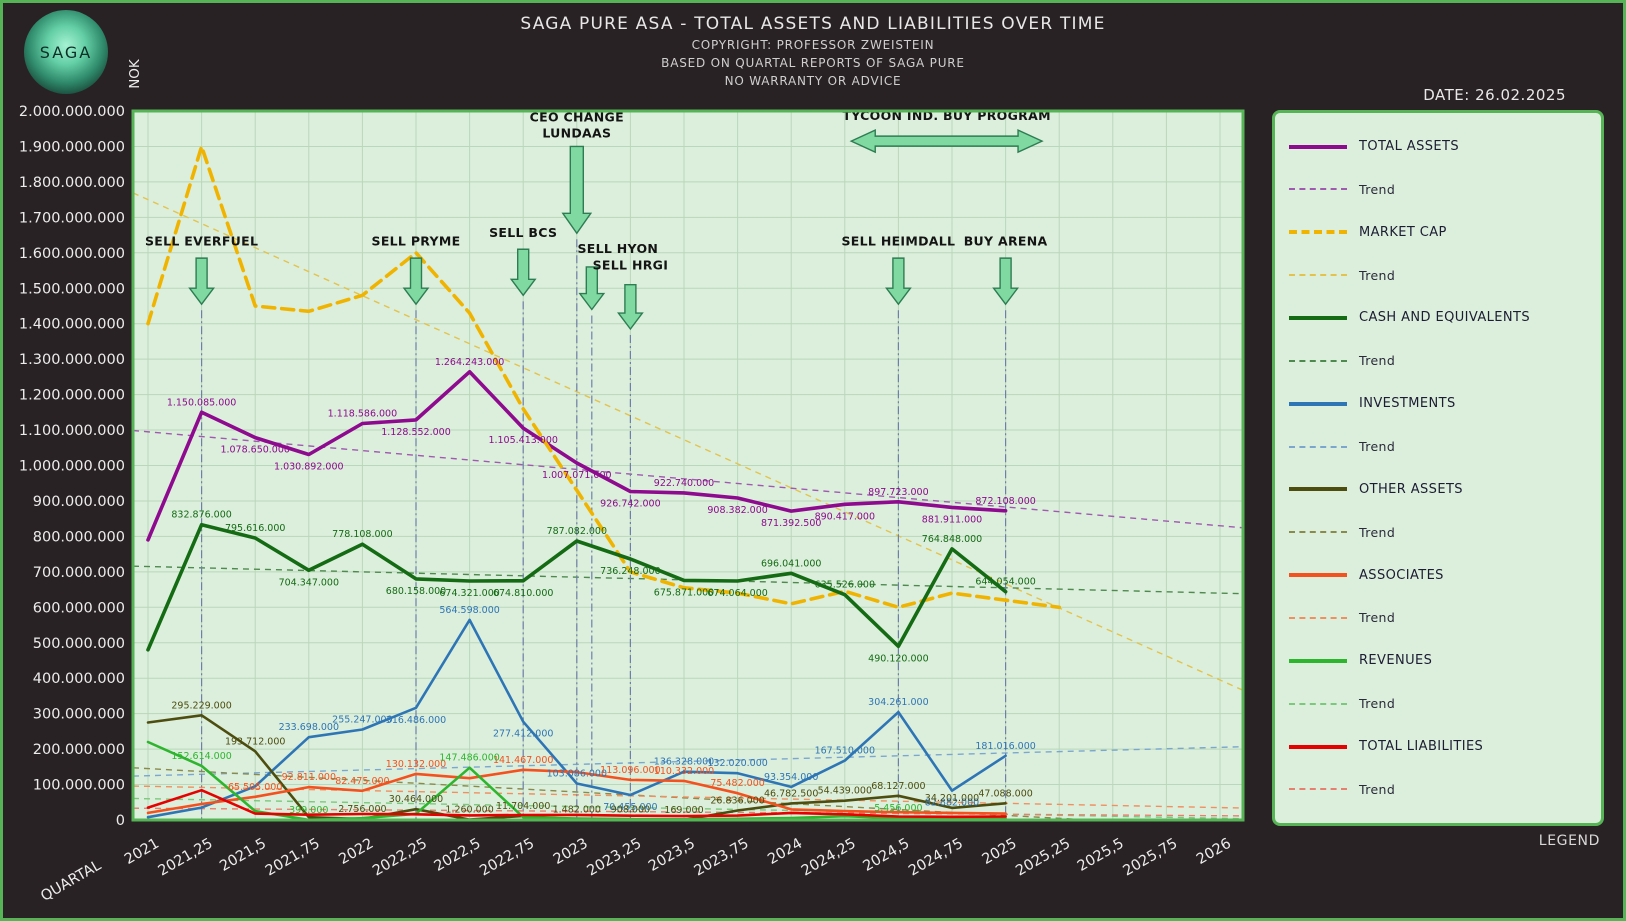  I want to click on data-label: 1.128.552.000, so click(416, 432).